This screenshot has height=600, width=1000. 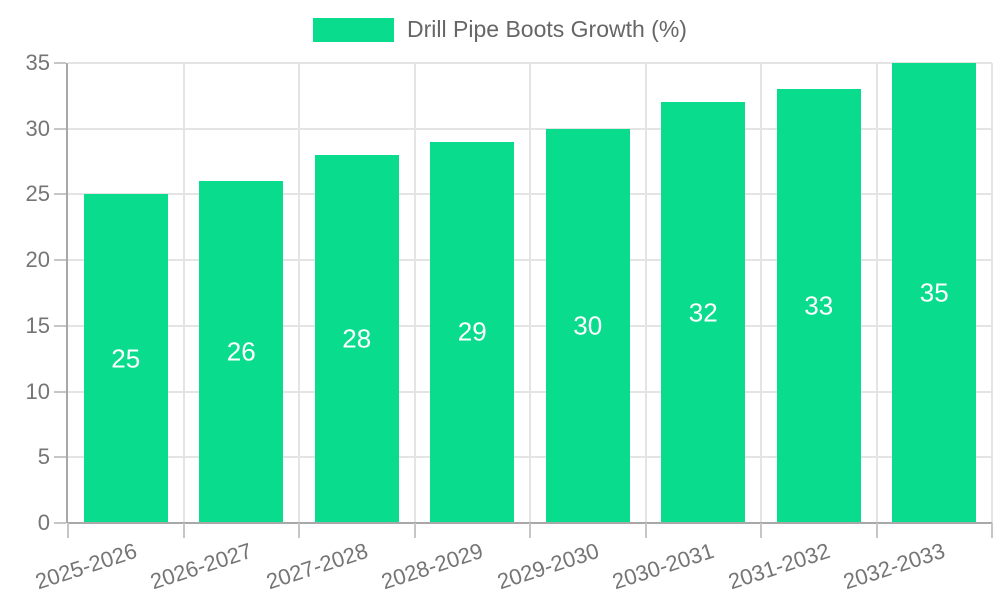 I want to click on y-tick-label: 30, so click(x=37, y=128).